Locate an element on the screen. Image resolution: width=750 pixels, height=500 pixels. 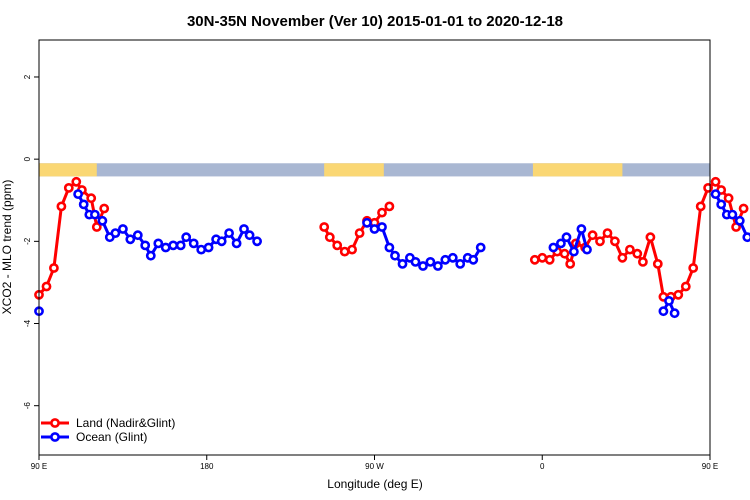
series-line is located at coordinates (356, 229).